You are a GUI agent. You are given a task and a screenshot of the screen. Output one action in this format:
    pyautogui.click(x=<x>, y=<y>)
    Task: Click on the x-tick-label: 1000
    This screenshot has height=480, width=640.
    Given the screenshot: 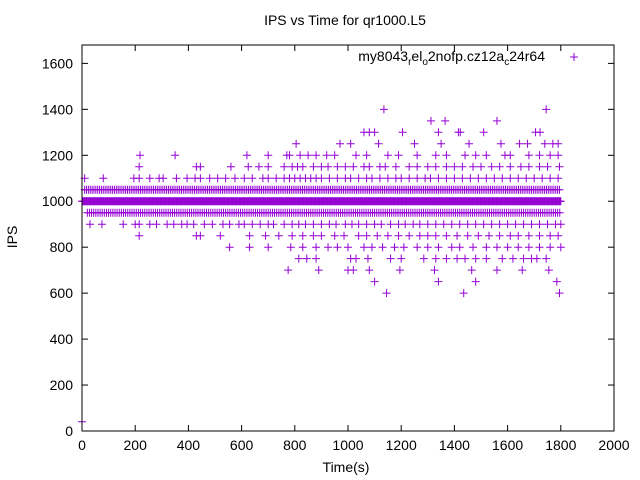 What is the action you would take?
    pyautogui.click(x=347, y=445)
    